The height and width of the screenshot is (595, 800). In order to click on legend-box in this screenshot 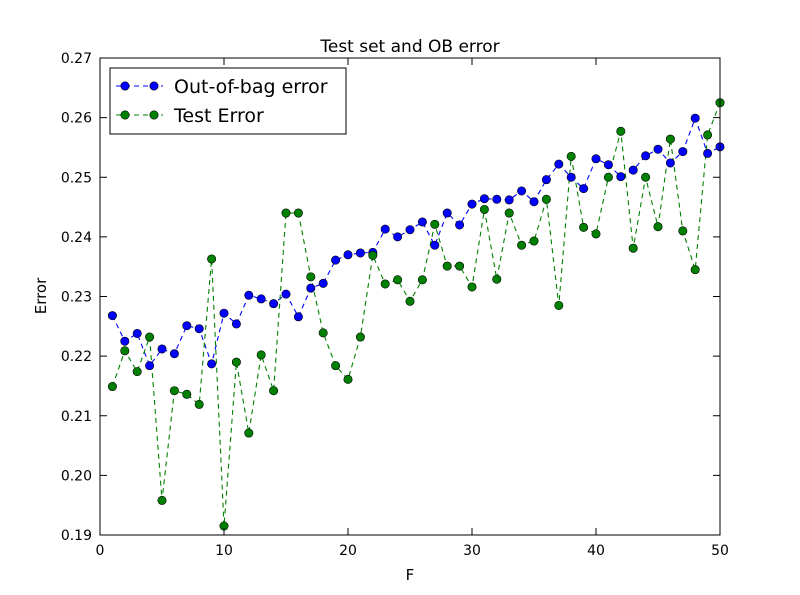, I will do `click(228, 101)`.